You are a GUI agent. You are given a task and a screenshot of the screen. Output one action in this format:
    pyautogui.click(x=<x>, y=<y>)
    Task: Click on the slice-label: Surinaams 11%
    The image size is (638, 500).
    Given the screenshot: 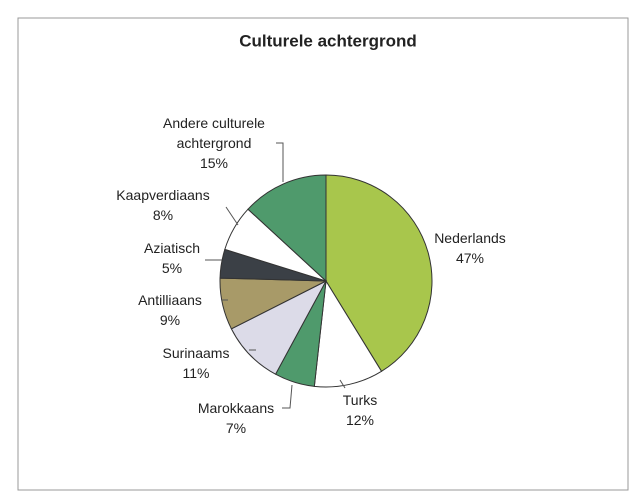 What is the action you would take?
    pyautogui.click(x=196, y=363)
    